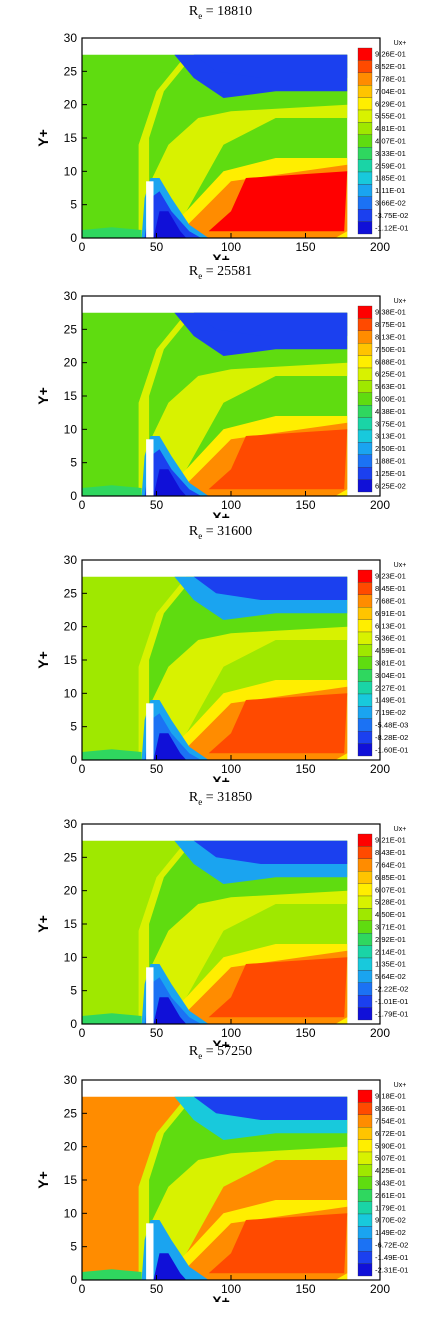 This screenshot has width=441, height=1318. I want to click on panel-title: Re = 25581, so click(220, 274).